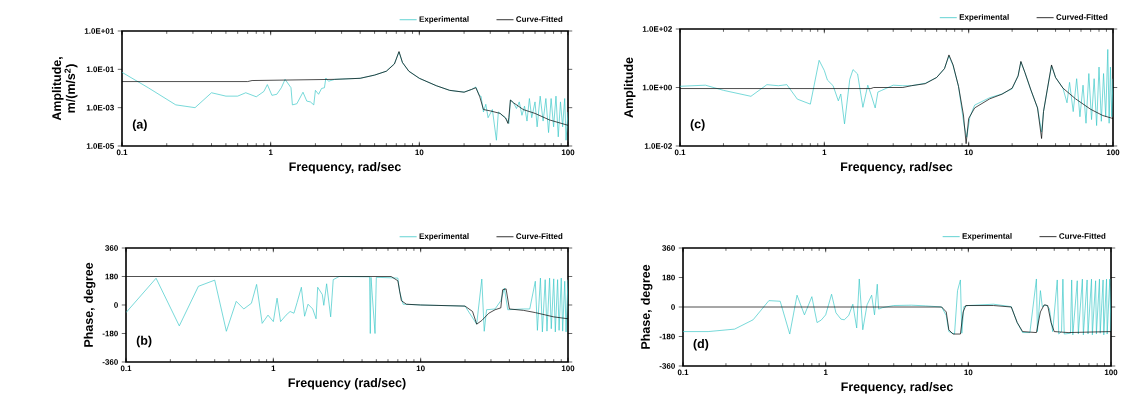 This screenshot has width=1136, height=419. What do you see at coordinates (701, 344) in the screenshot?
I see `annotation: (d)` at bounding box center [701, 344].